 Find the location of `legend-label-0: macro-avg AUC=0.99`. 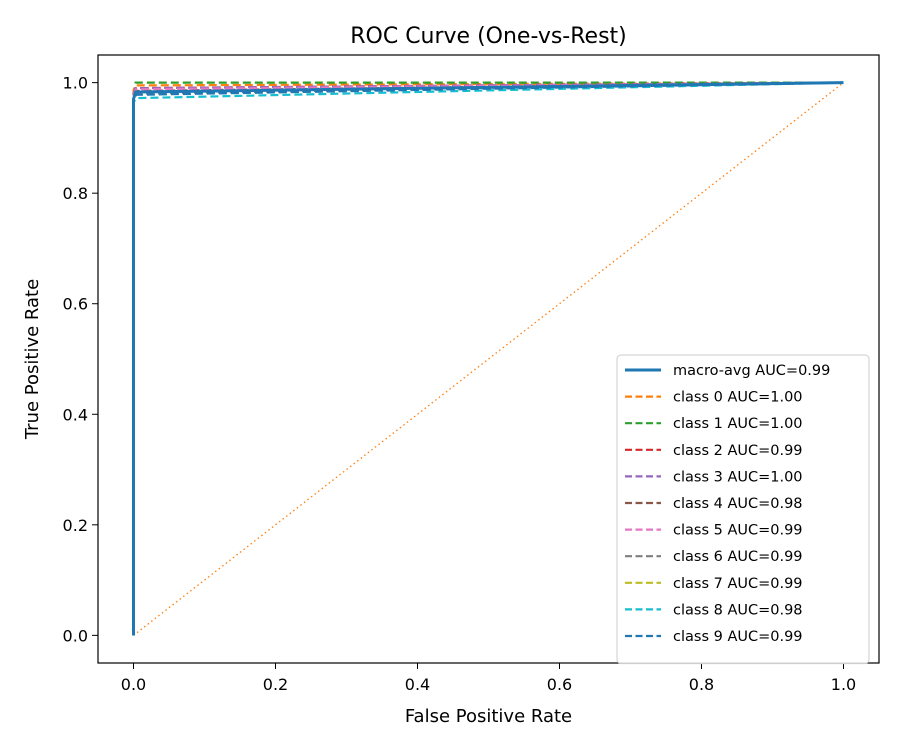

legend-label-0: macro-avg AUC=0.99 is located at coordinates (751, 371).